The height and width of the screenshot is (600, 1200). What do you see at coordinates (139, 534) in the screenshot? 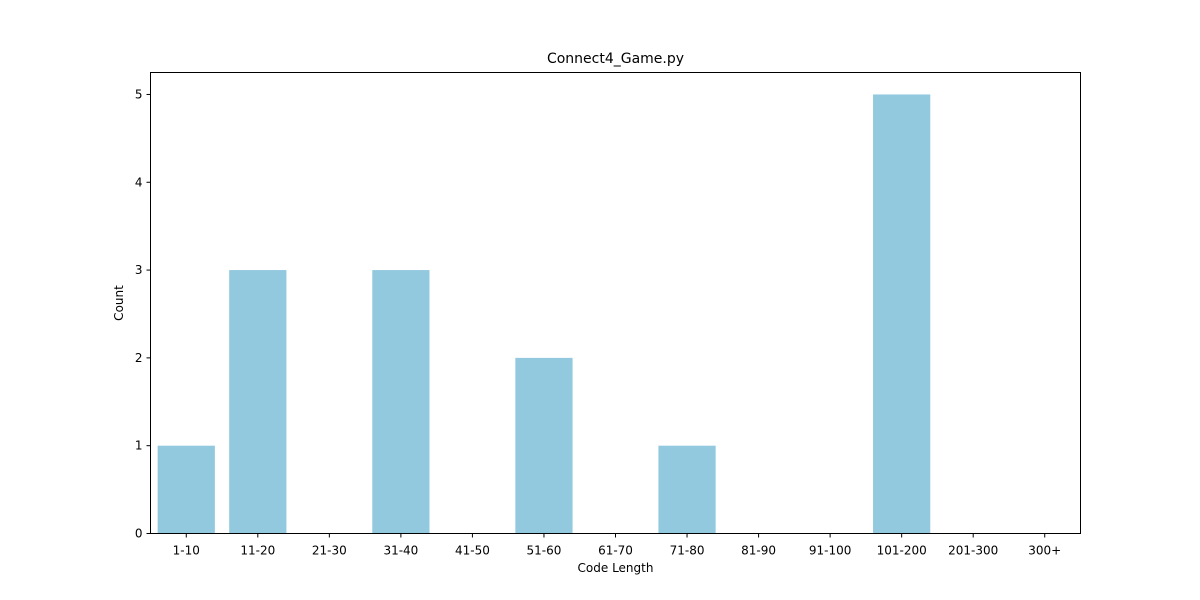
I see `y-tick-label: 0` at bounding box center [139, 534].